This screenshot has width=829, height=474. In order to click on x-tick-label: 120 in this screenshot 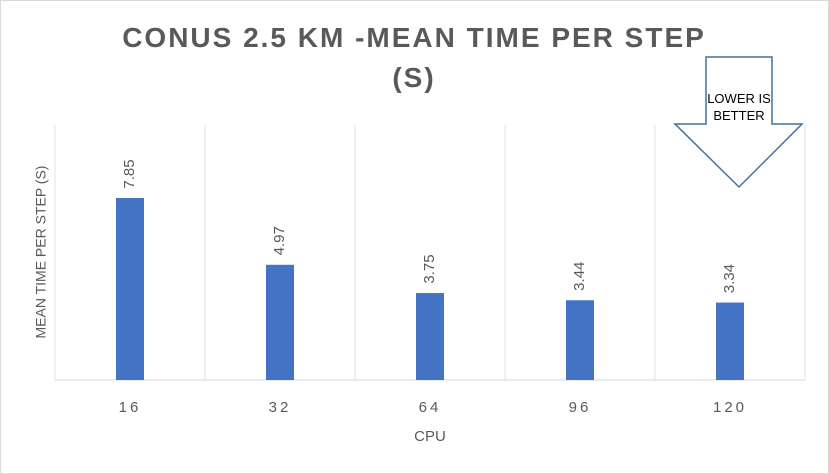, I will do `click(730, 407)`.